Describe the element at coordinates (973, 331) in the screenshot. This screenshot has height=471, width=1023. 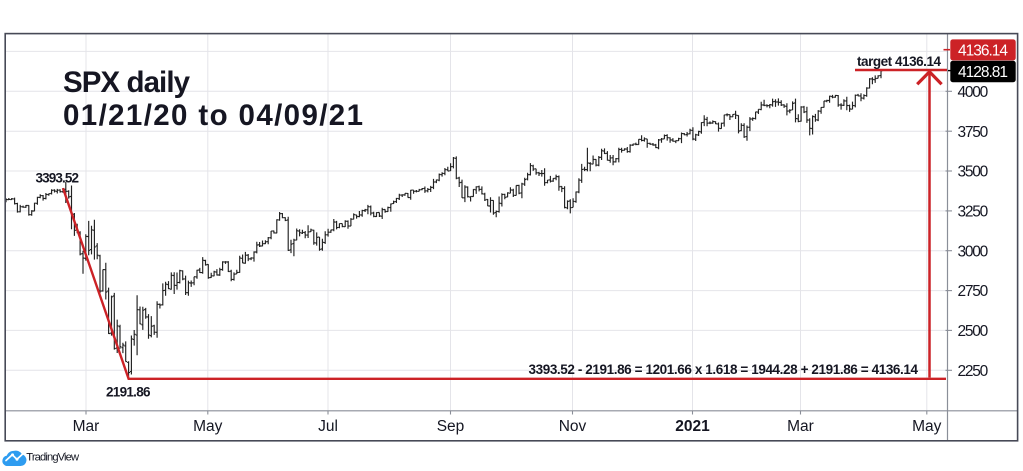
I see `svg-text: 2500` at that location.